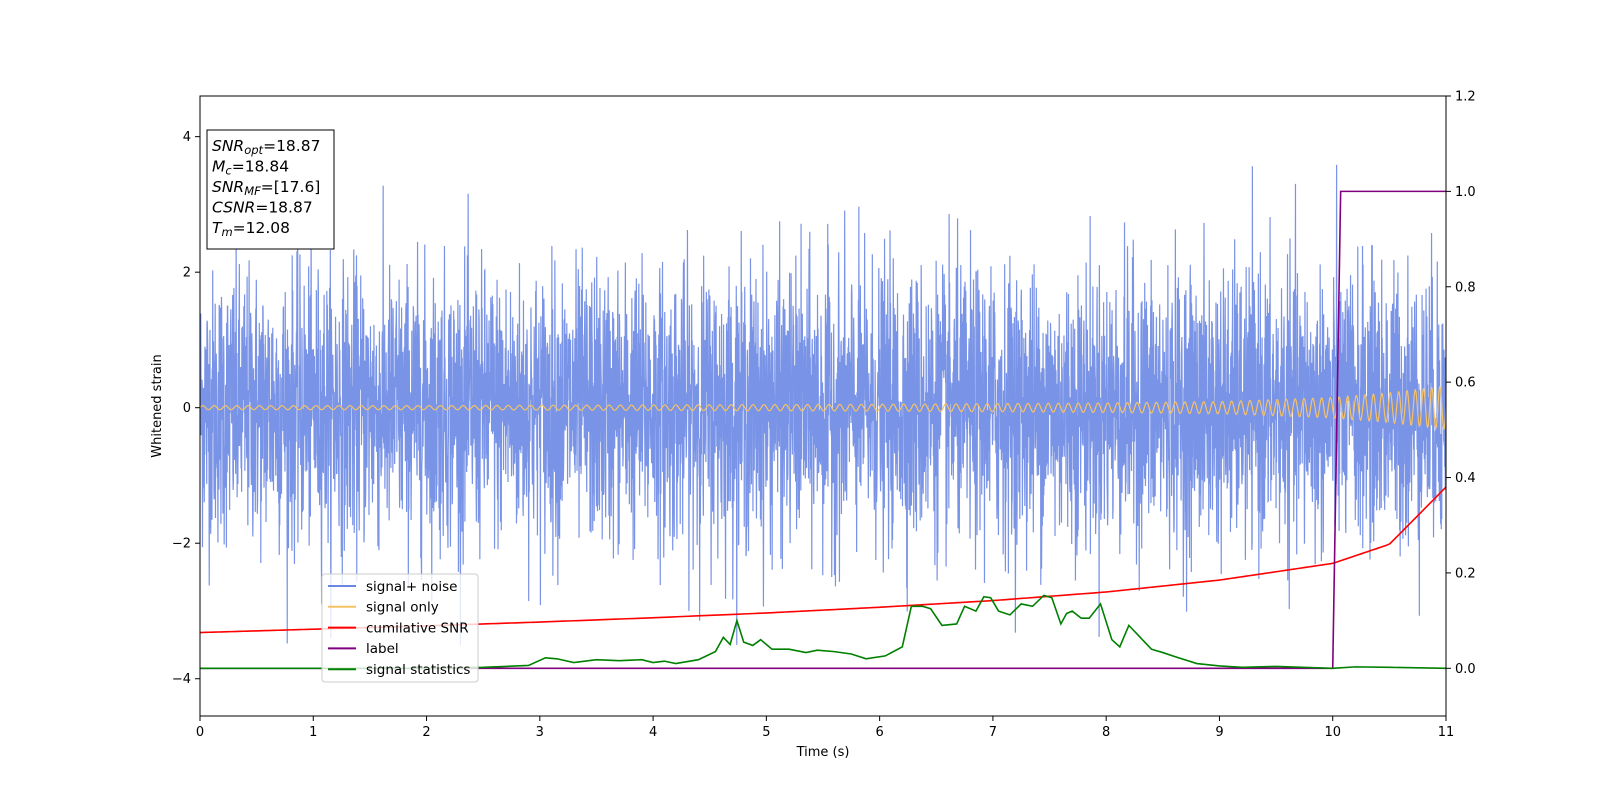 The height and width of the screenshot is (800, 1600). What do you see at coordinates (823, 752) in the screenshot?
I see `x-axis-label: Time (s)` at bounding box center [823, 752].